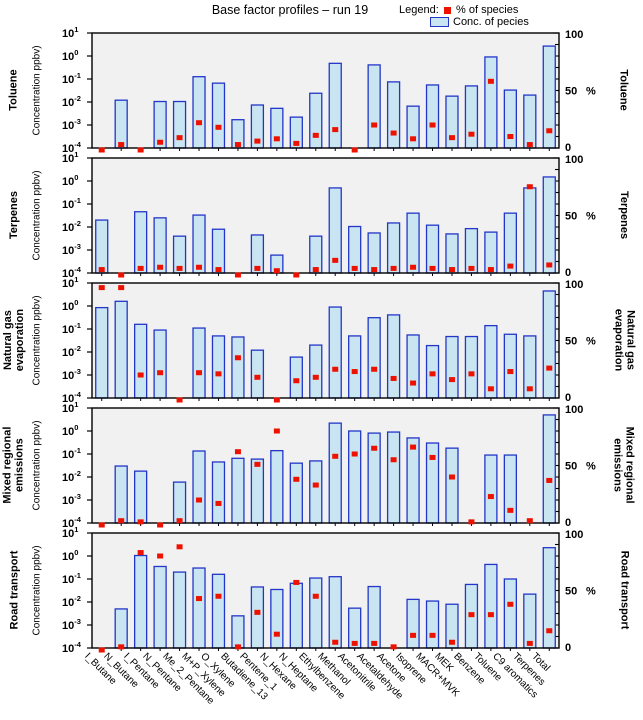 The image size is (643, 720). Describe the element at coordinates (13, 590) in the screenshot. I see `panel-label-left-text: Road transport` at that location.